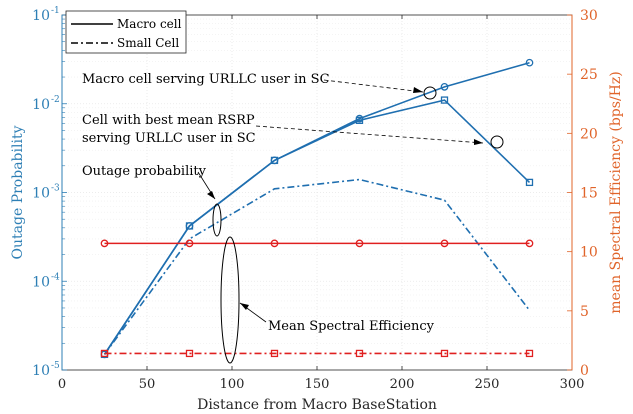 This screenshot has height=414, width=633. I want to click on y-left-tick-exponent: -5, so click(55, 366).